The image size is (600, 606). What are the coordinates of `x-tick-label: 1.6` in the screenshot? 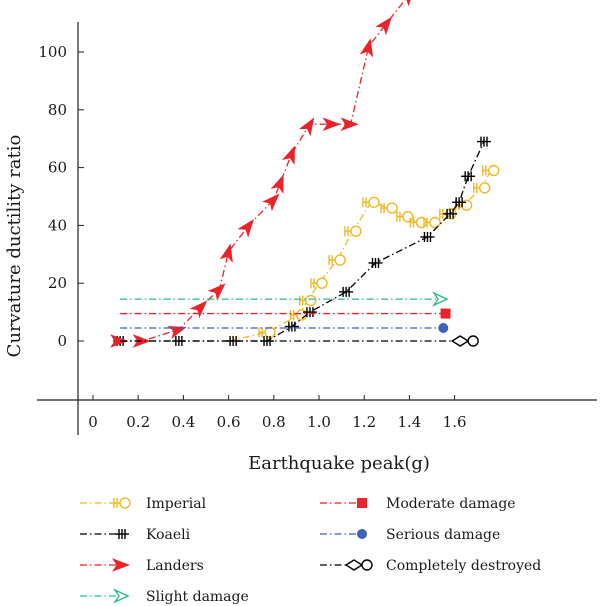 It's located at (455, 422).